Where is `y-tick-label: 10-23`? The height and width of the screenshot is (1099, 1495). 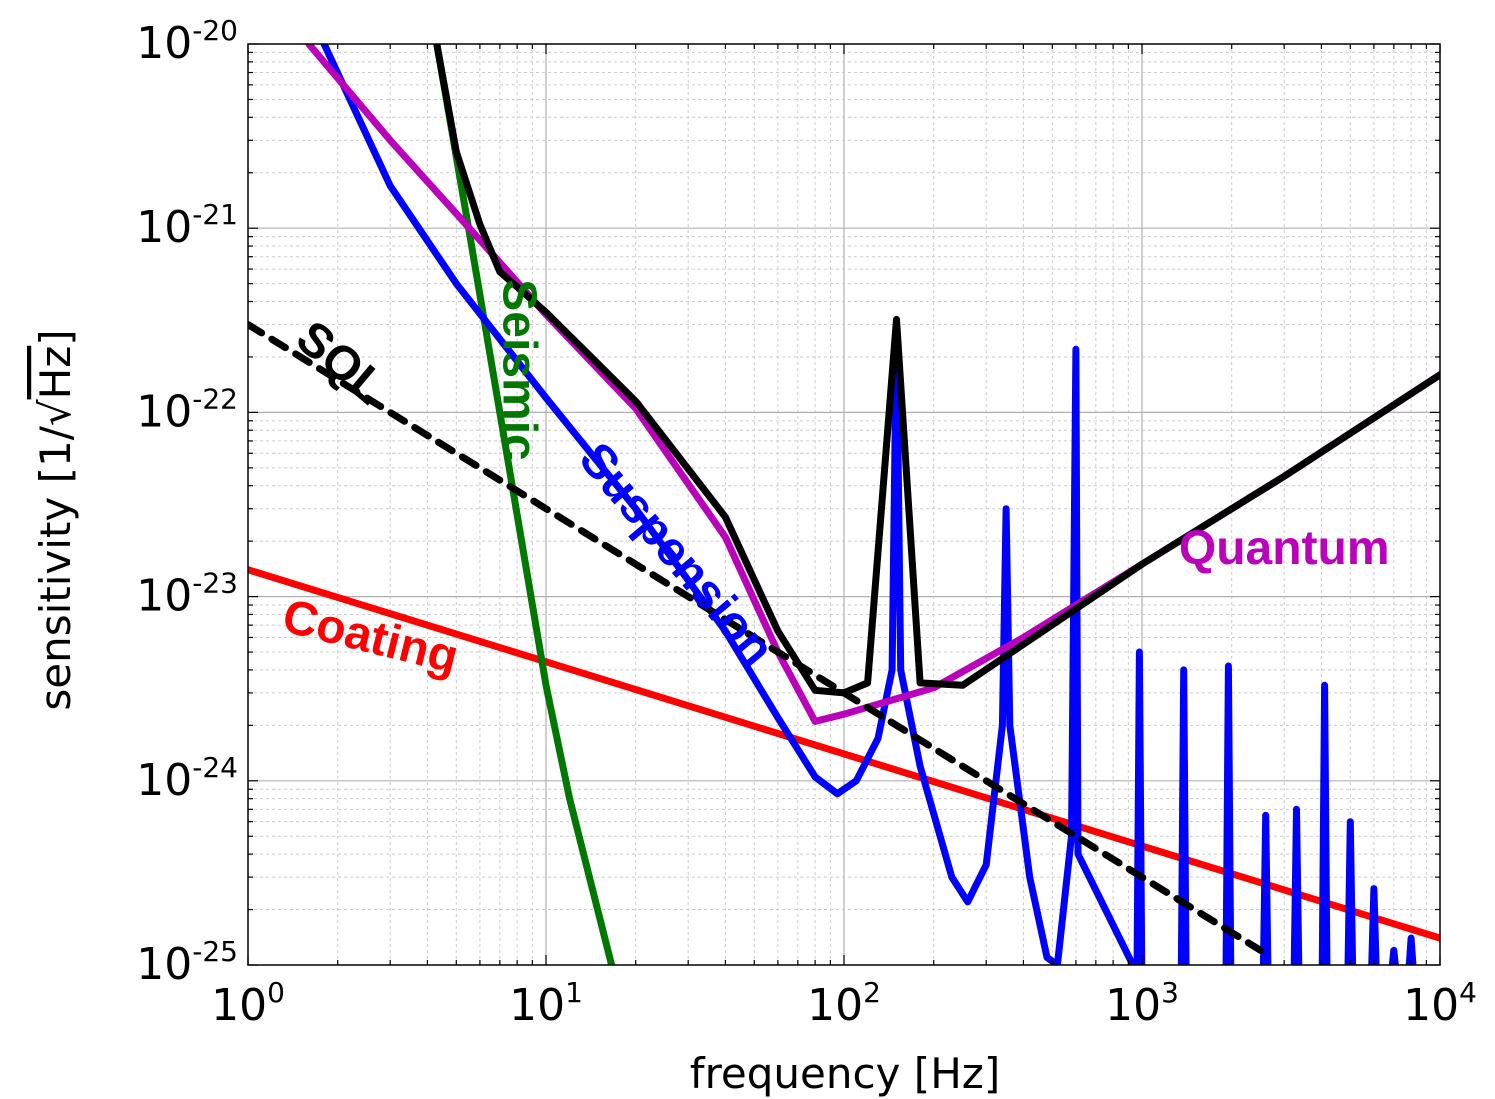
y-tick-label: 10-23 is located at coordinates (187, 594).